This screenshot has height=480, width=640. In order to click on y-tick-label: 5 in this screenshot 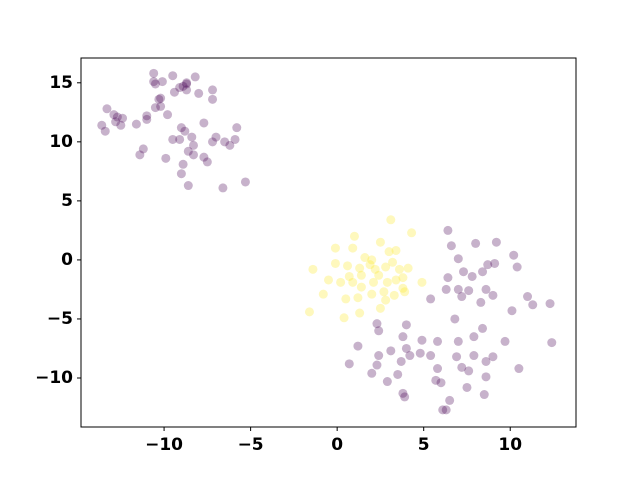, I will do `click(67, 201)`.